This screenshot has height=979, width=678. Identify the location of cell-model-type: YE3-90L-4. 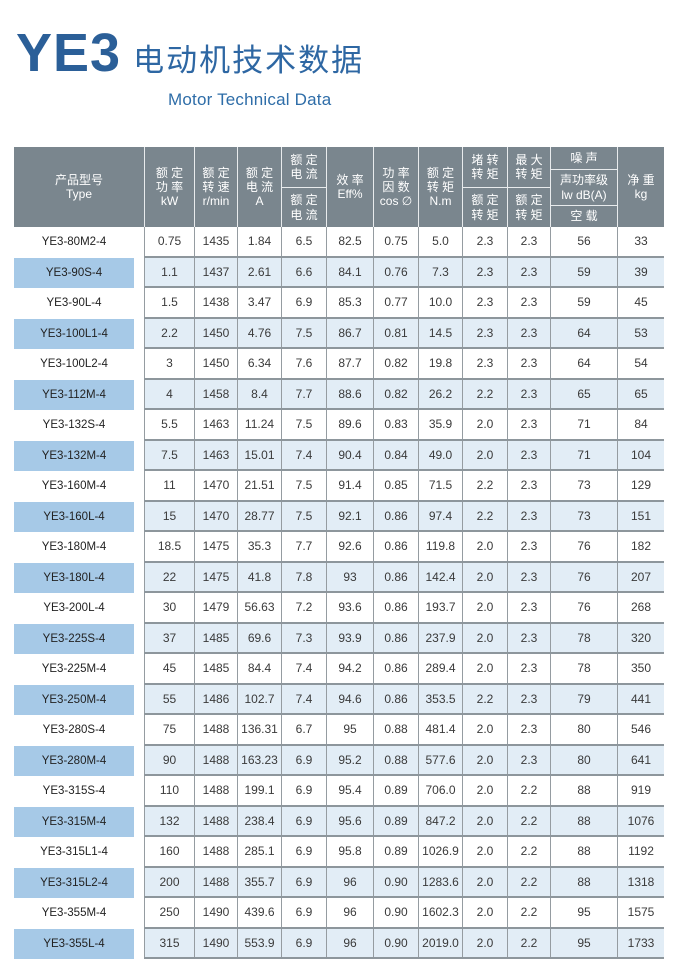
(74, 303).